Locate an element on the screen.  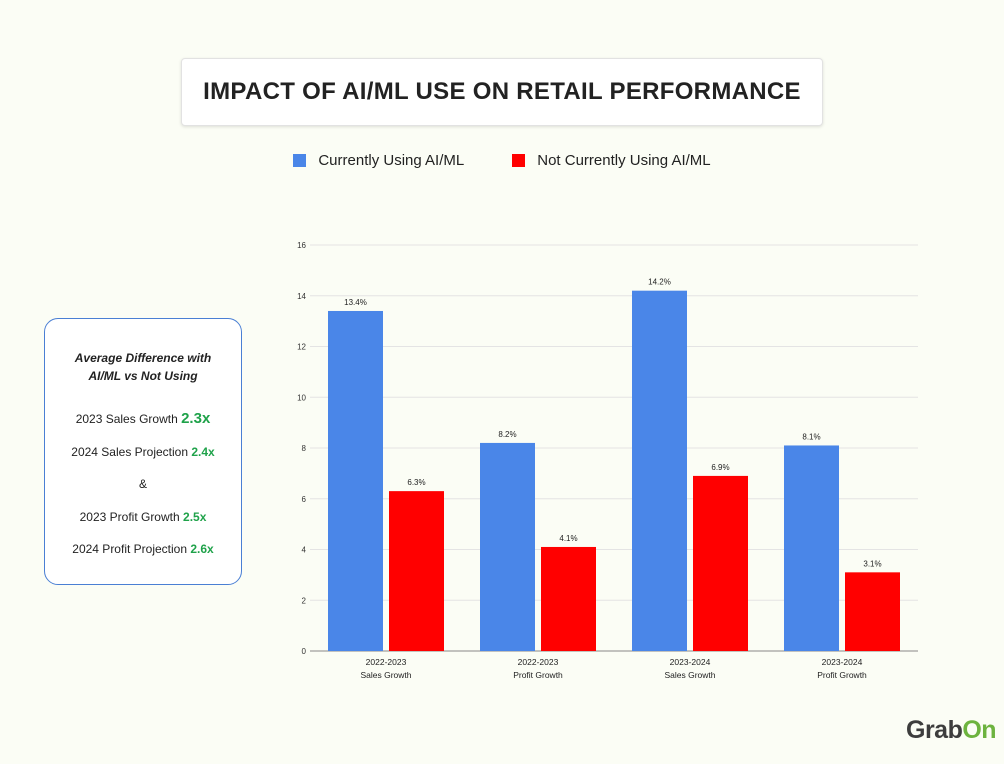
legend-label: Not Currently Using AI/ML is located at coordinates (624, 160).